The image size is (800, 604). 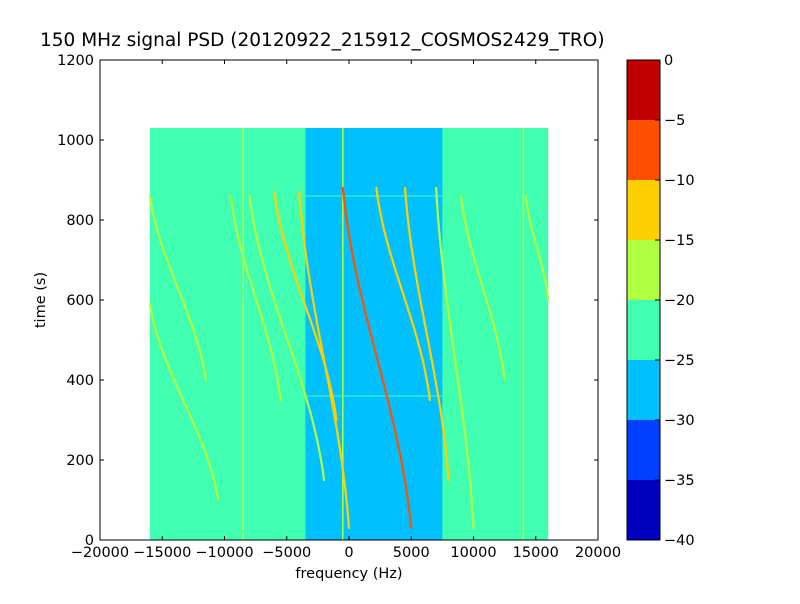 I want to click on y-tick-label-6: 1200, so click(x=75, y=61).